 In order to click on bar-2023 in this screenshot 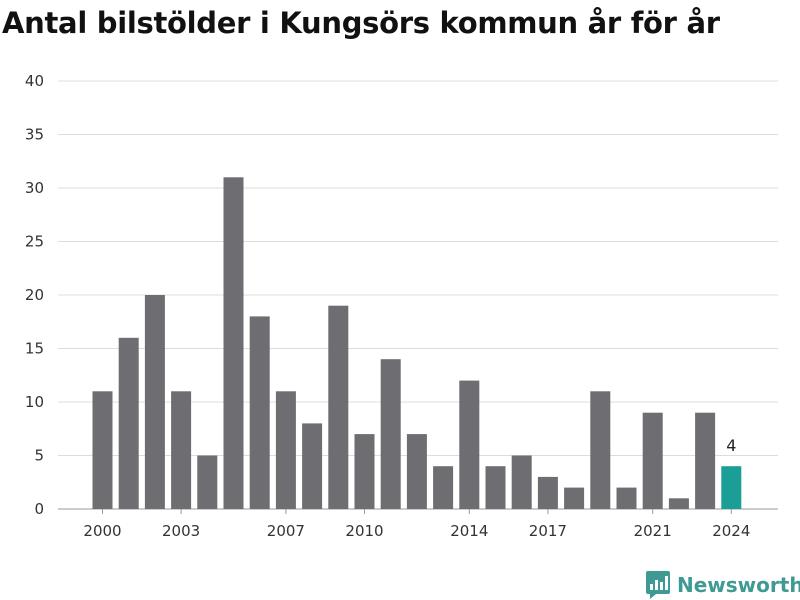, I will do `click(705, 460)`.